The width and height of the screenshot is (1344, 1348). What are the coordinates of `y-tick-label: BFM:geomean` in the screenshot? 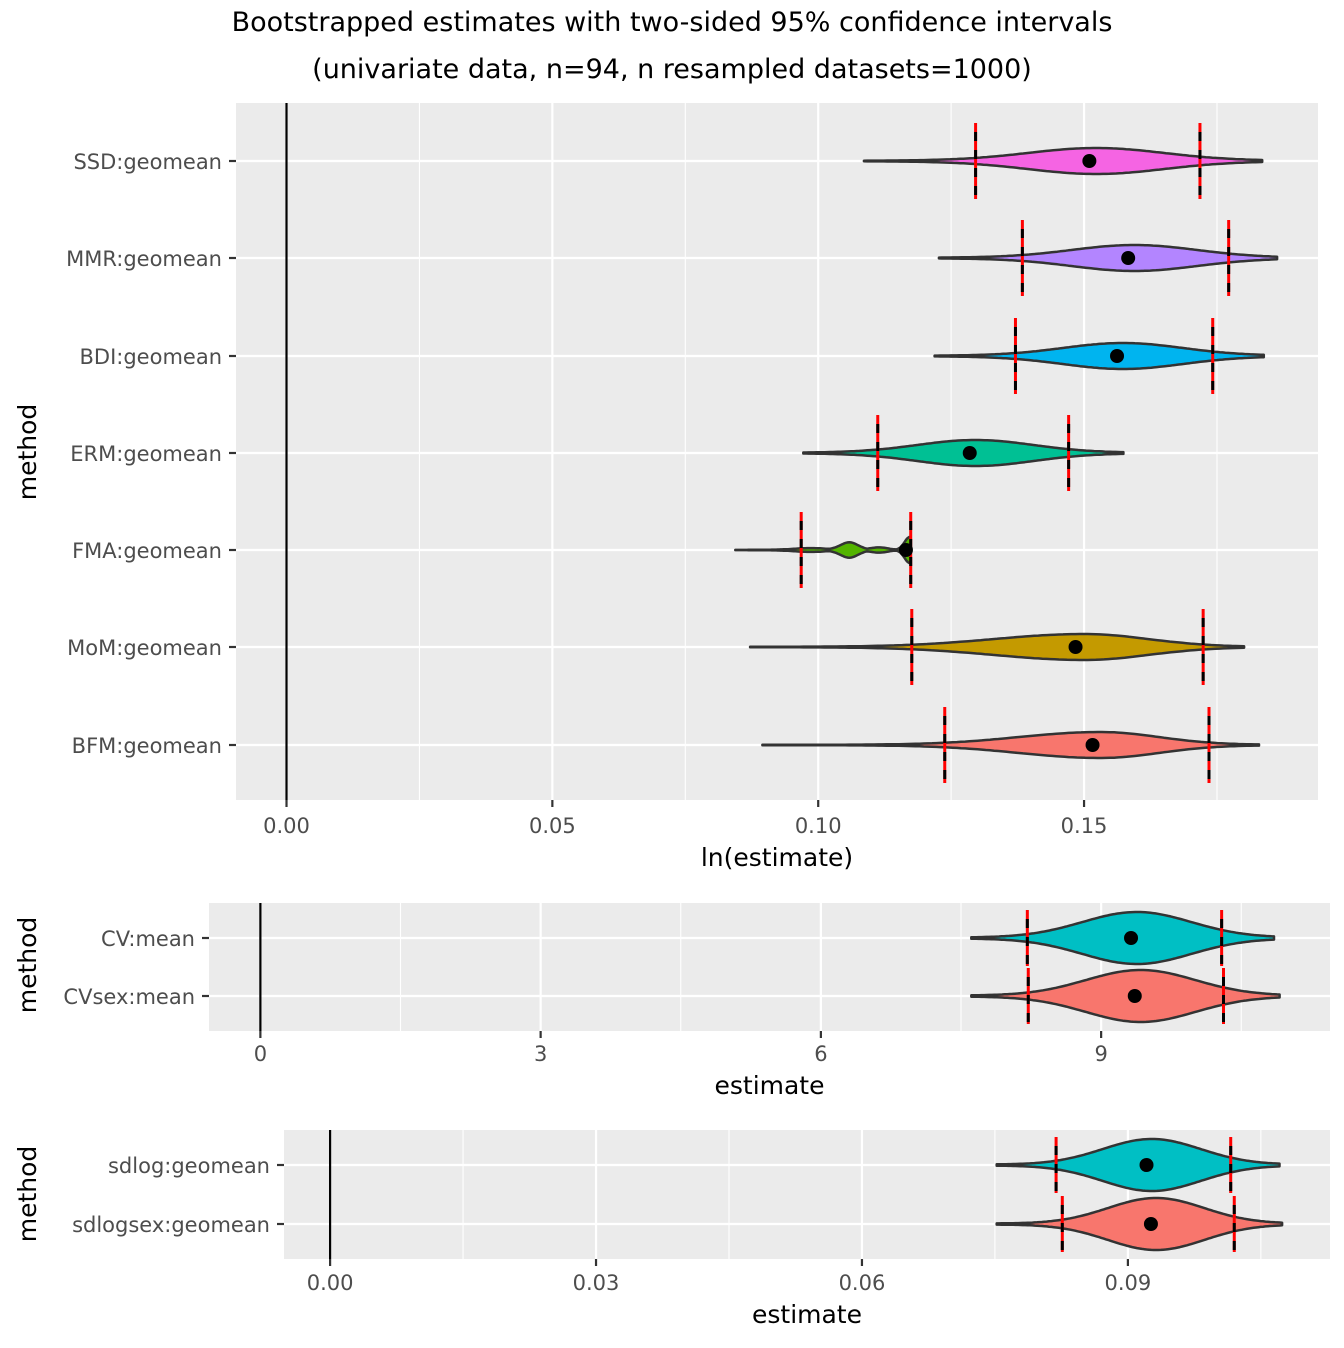 It's located at (147, 746).